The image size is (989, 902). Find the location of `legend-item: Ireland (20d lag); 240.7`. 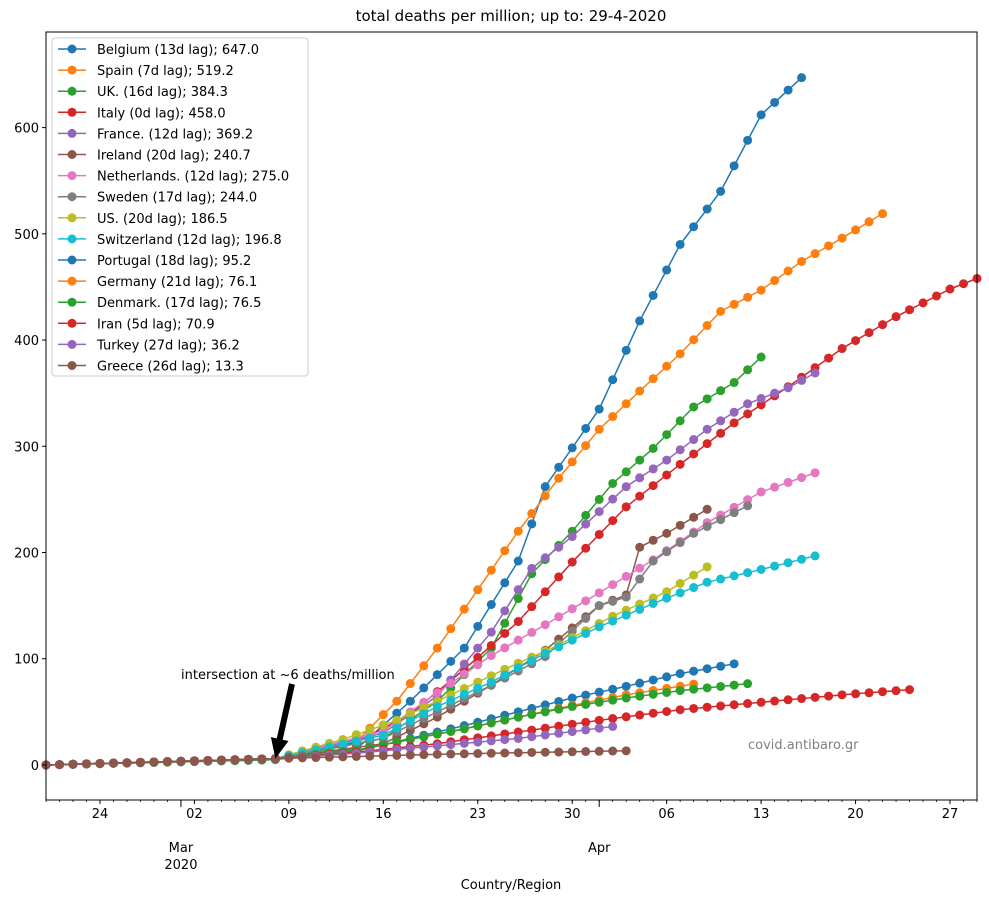

legend-item: Ireland (20d lag); 240.7 is located at coordinates (154, 156).